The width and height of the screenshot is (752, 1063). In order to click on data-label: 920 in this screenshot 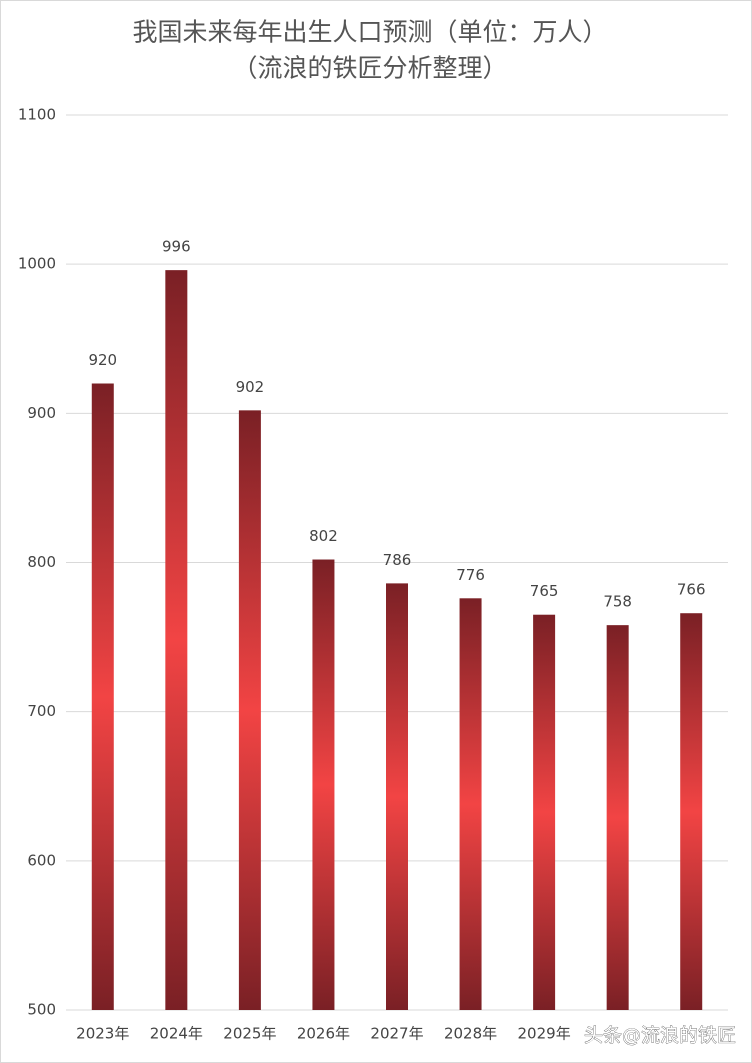, I will do `click(102, 360)`.